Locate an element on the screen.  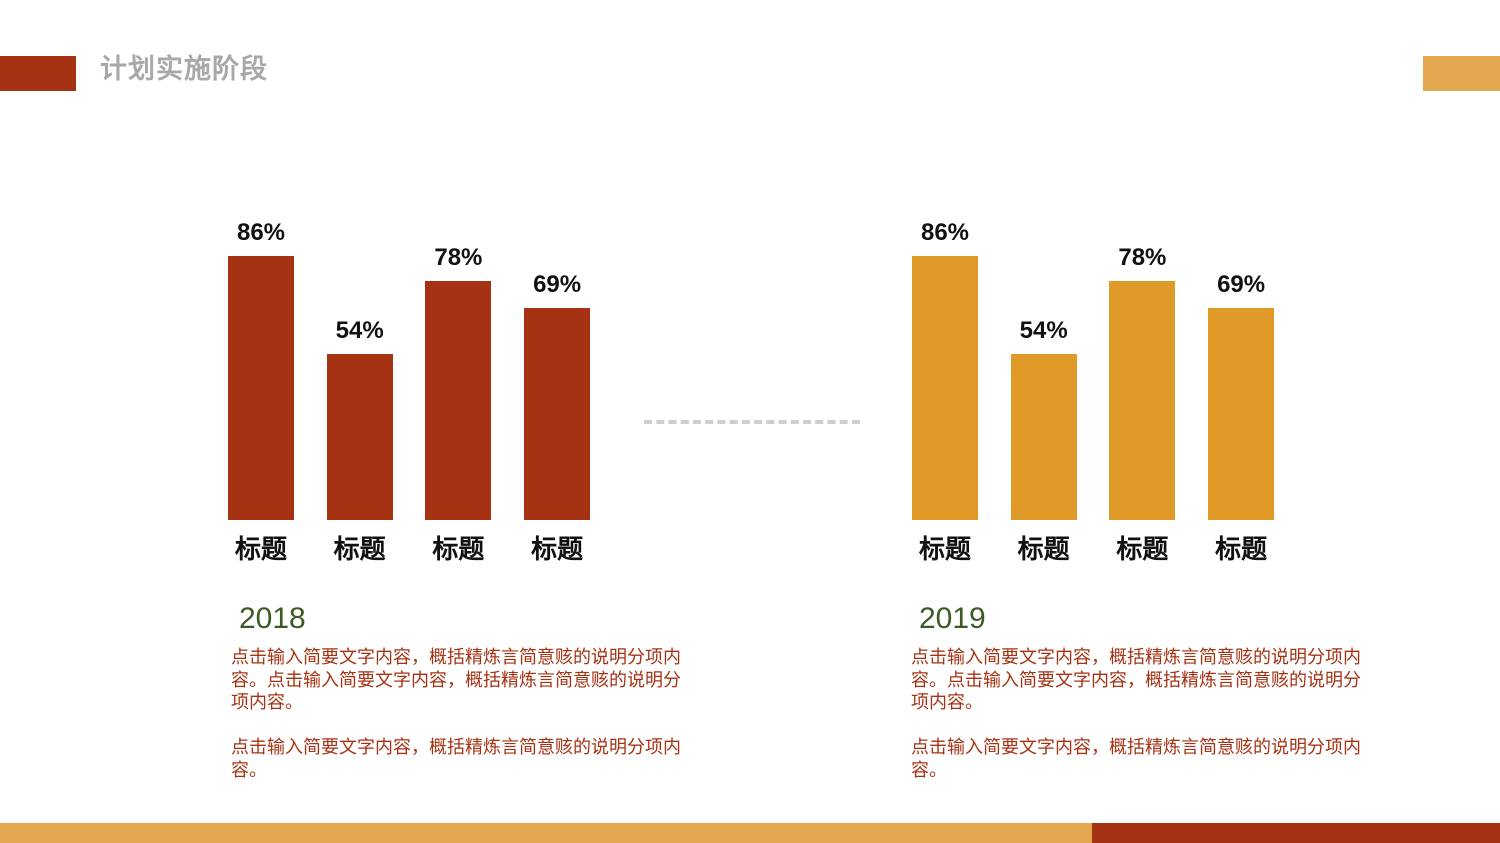
page-title: 计划实施阶段 is located at coordinates (184, 69).